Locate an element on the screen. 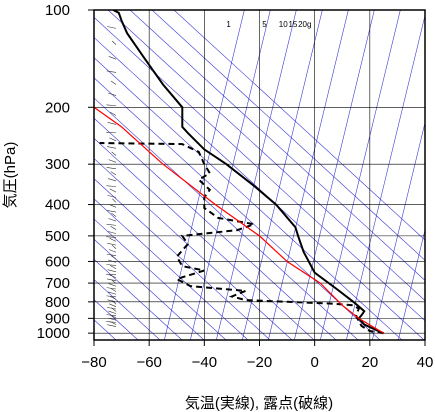  x-tick-label: −60 is located at coordinates (148, 362).